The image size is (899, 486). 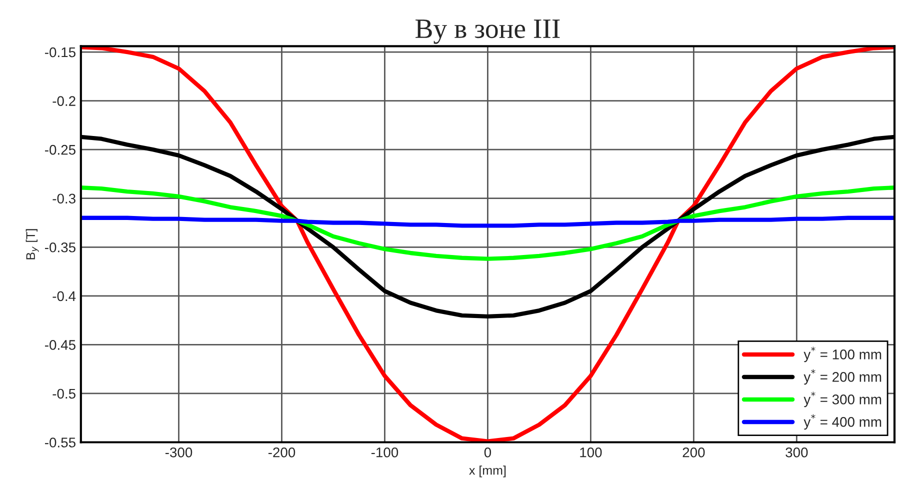 I want to click on y-tick-label: -0.5, so click(x=64, y=393).